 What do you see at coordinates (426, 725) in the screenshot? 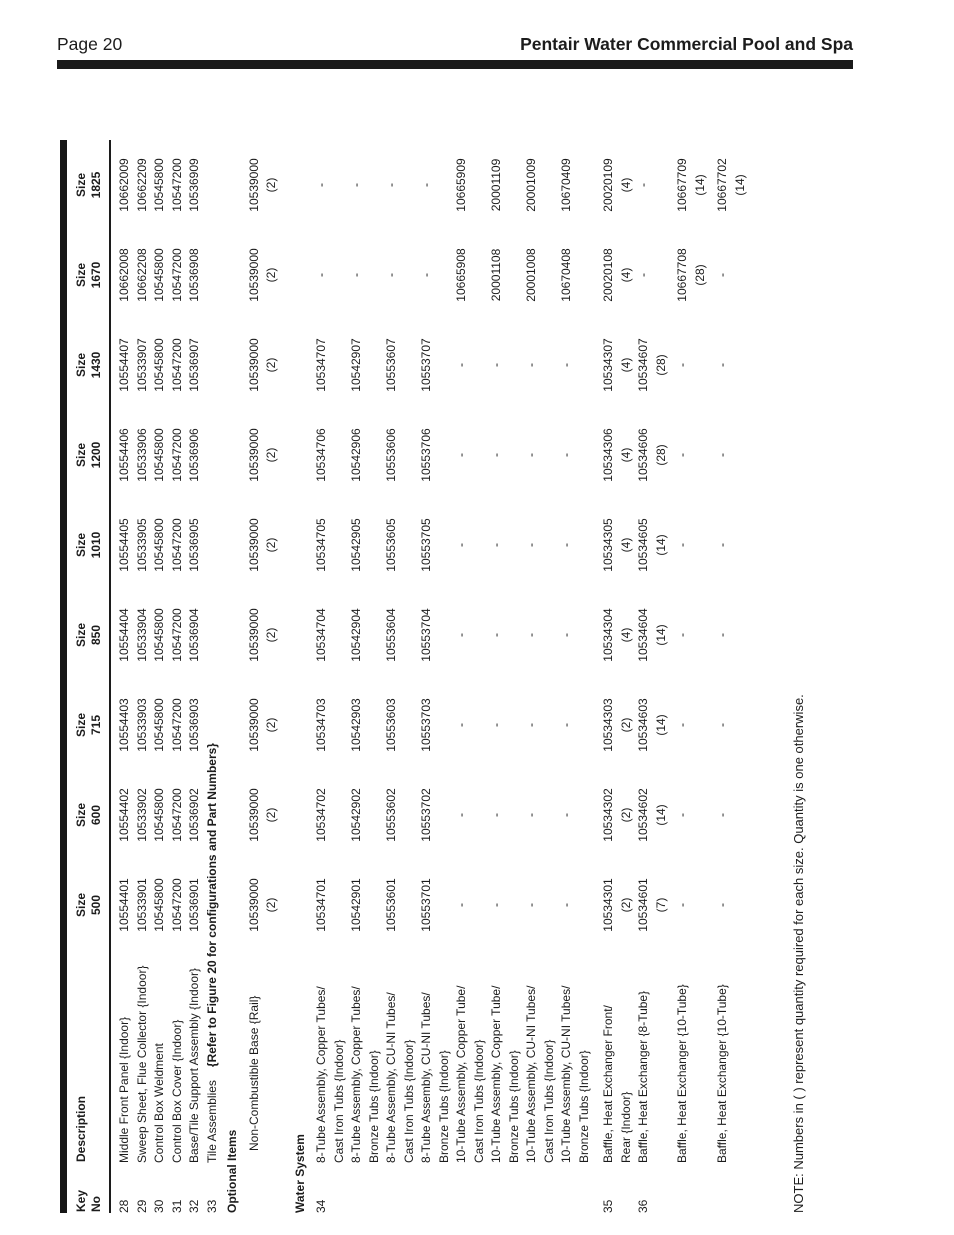
I see `value-cell: 10553703` at bounding box center [426, 725].